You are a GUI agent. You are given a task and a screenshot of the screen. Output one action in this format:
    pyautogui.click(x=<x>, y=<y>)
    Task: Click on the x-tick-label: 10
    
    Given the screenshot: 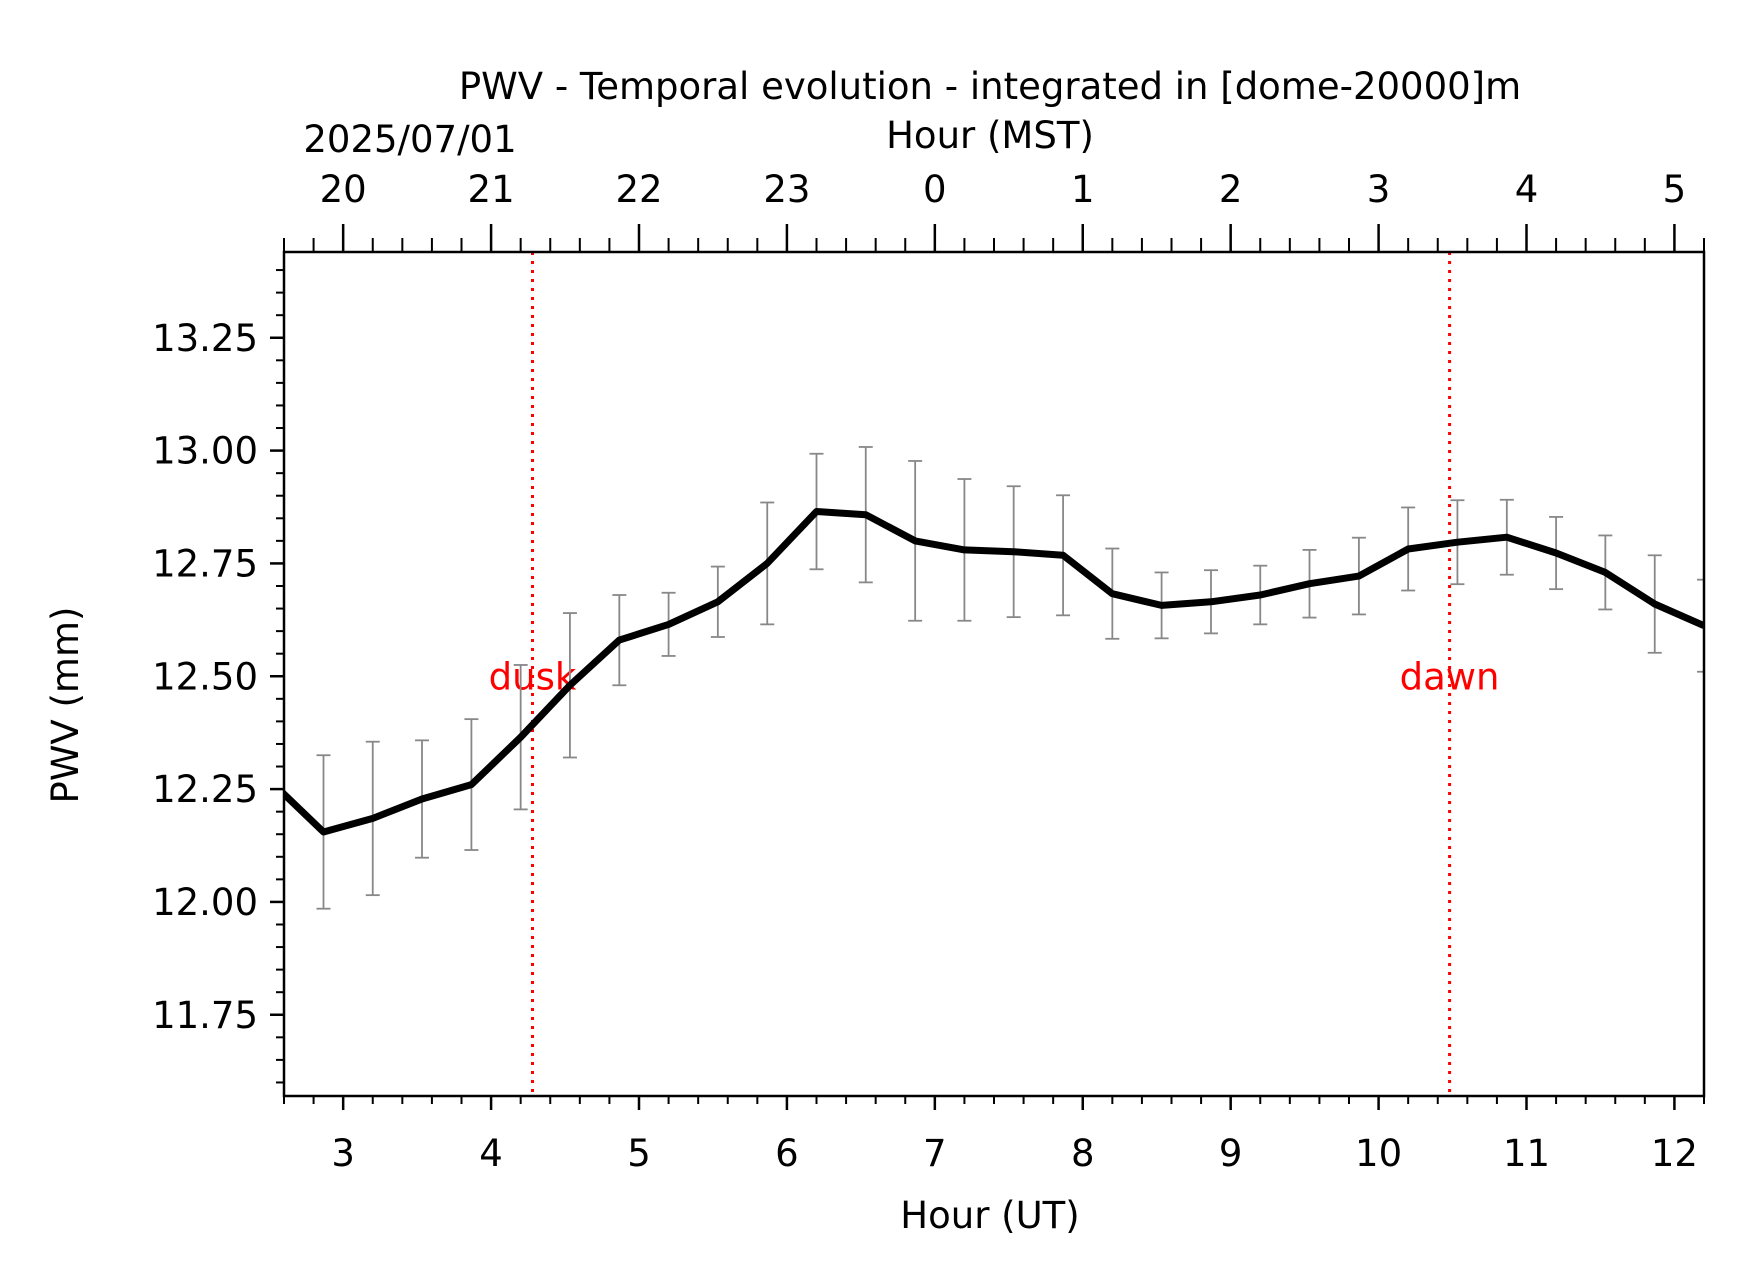 What is the action you would take?
    pyautogui.click(x=1378, y=1153)
    